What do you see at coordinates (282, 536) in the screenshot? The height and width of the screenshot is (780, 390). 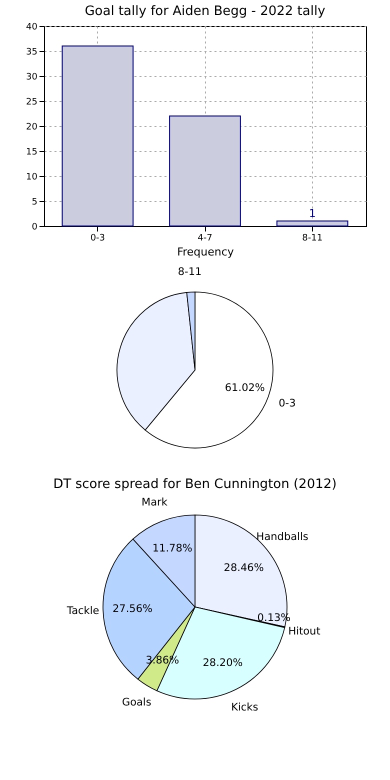 I see `slice-label: Handballs` at bounding box center [282, 536].